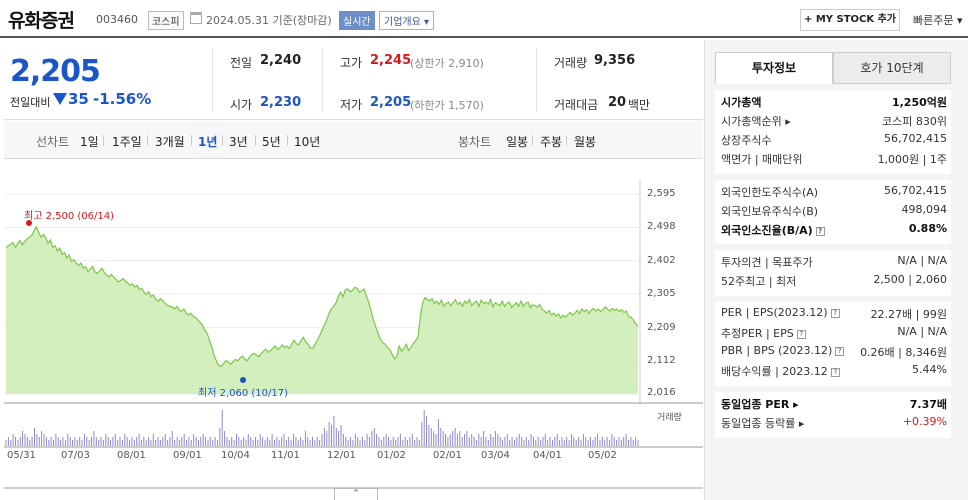 The image size is (968, 500). What do you see at coordinates (391, 102) in the screenshot?
I see `low-value: 2,205` at bounding box center [391, 102].